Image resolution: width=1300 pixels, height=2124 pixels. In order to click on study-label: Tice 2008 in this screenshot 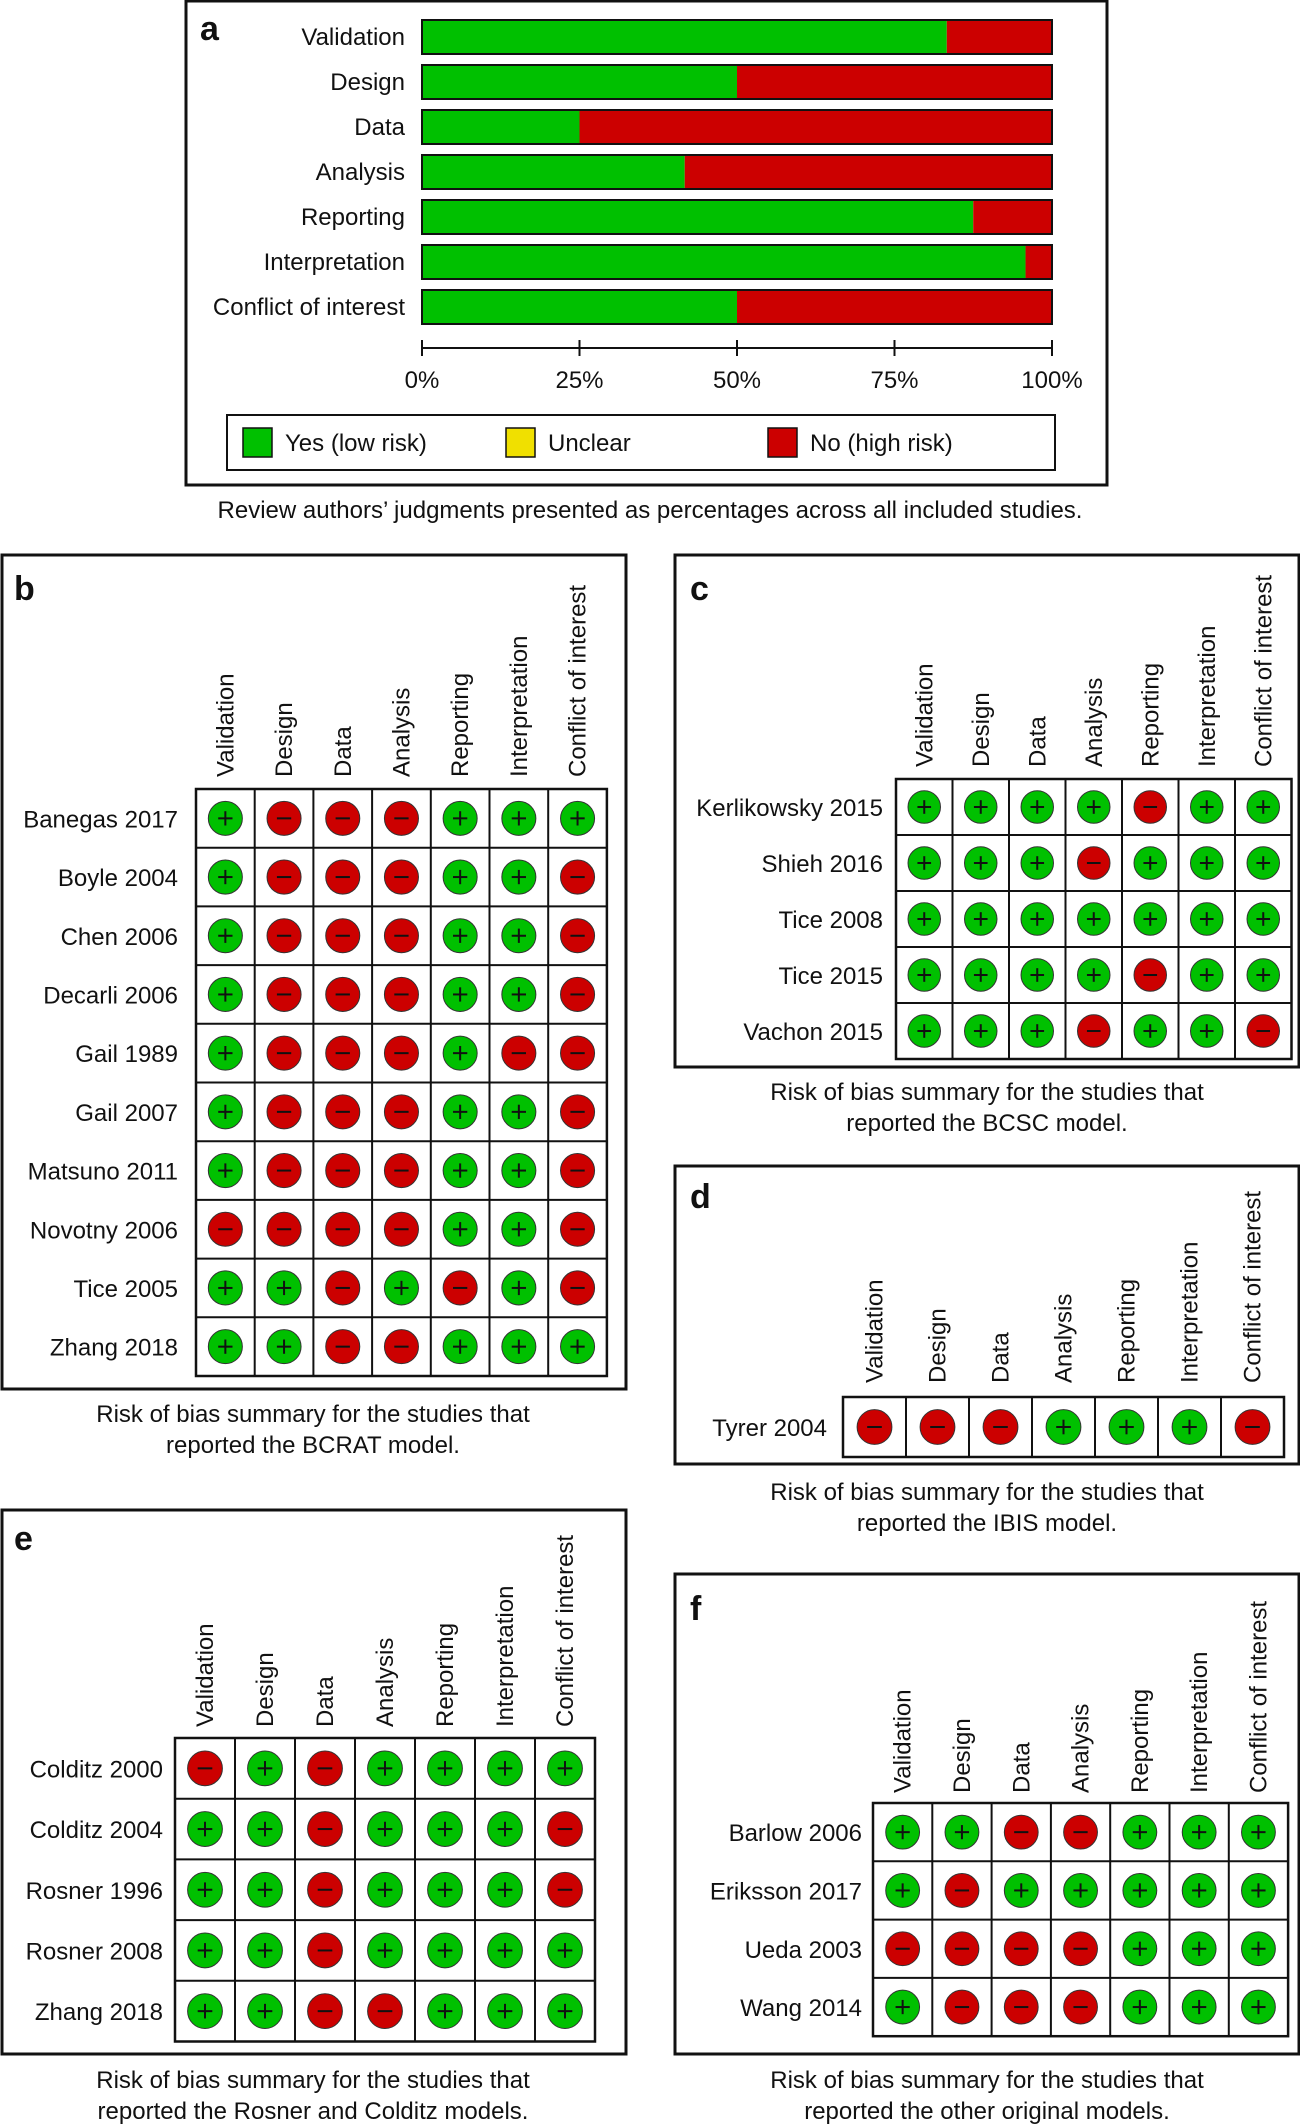, I will do `click(830, 920)`.